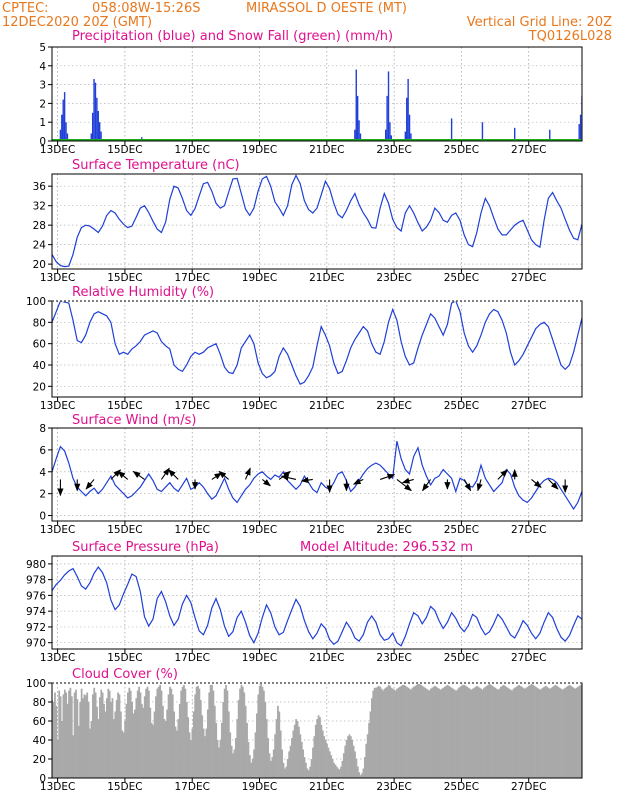 The image size is (618, 800). What do you see at coordinates (42, 517) in the screenshot?
I see `y-tick-label: 0` at bounding box center [42, 517].